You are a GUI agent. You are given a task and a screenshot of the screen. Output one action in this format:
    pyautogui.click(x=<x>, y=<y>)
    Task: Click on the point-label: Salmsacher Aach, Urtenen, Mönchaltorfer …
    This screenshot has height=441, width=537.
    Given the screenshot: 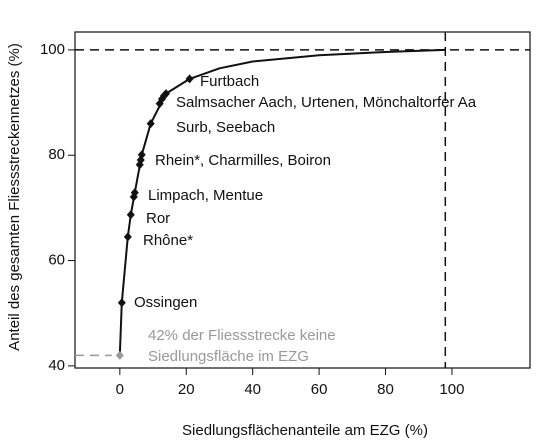 What is the action you would take?
    pyautogui.click(x=326, y=102)
    